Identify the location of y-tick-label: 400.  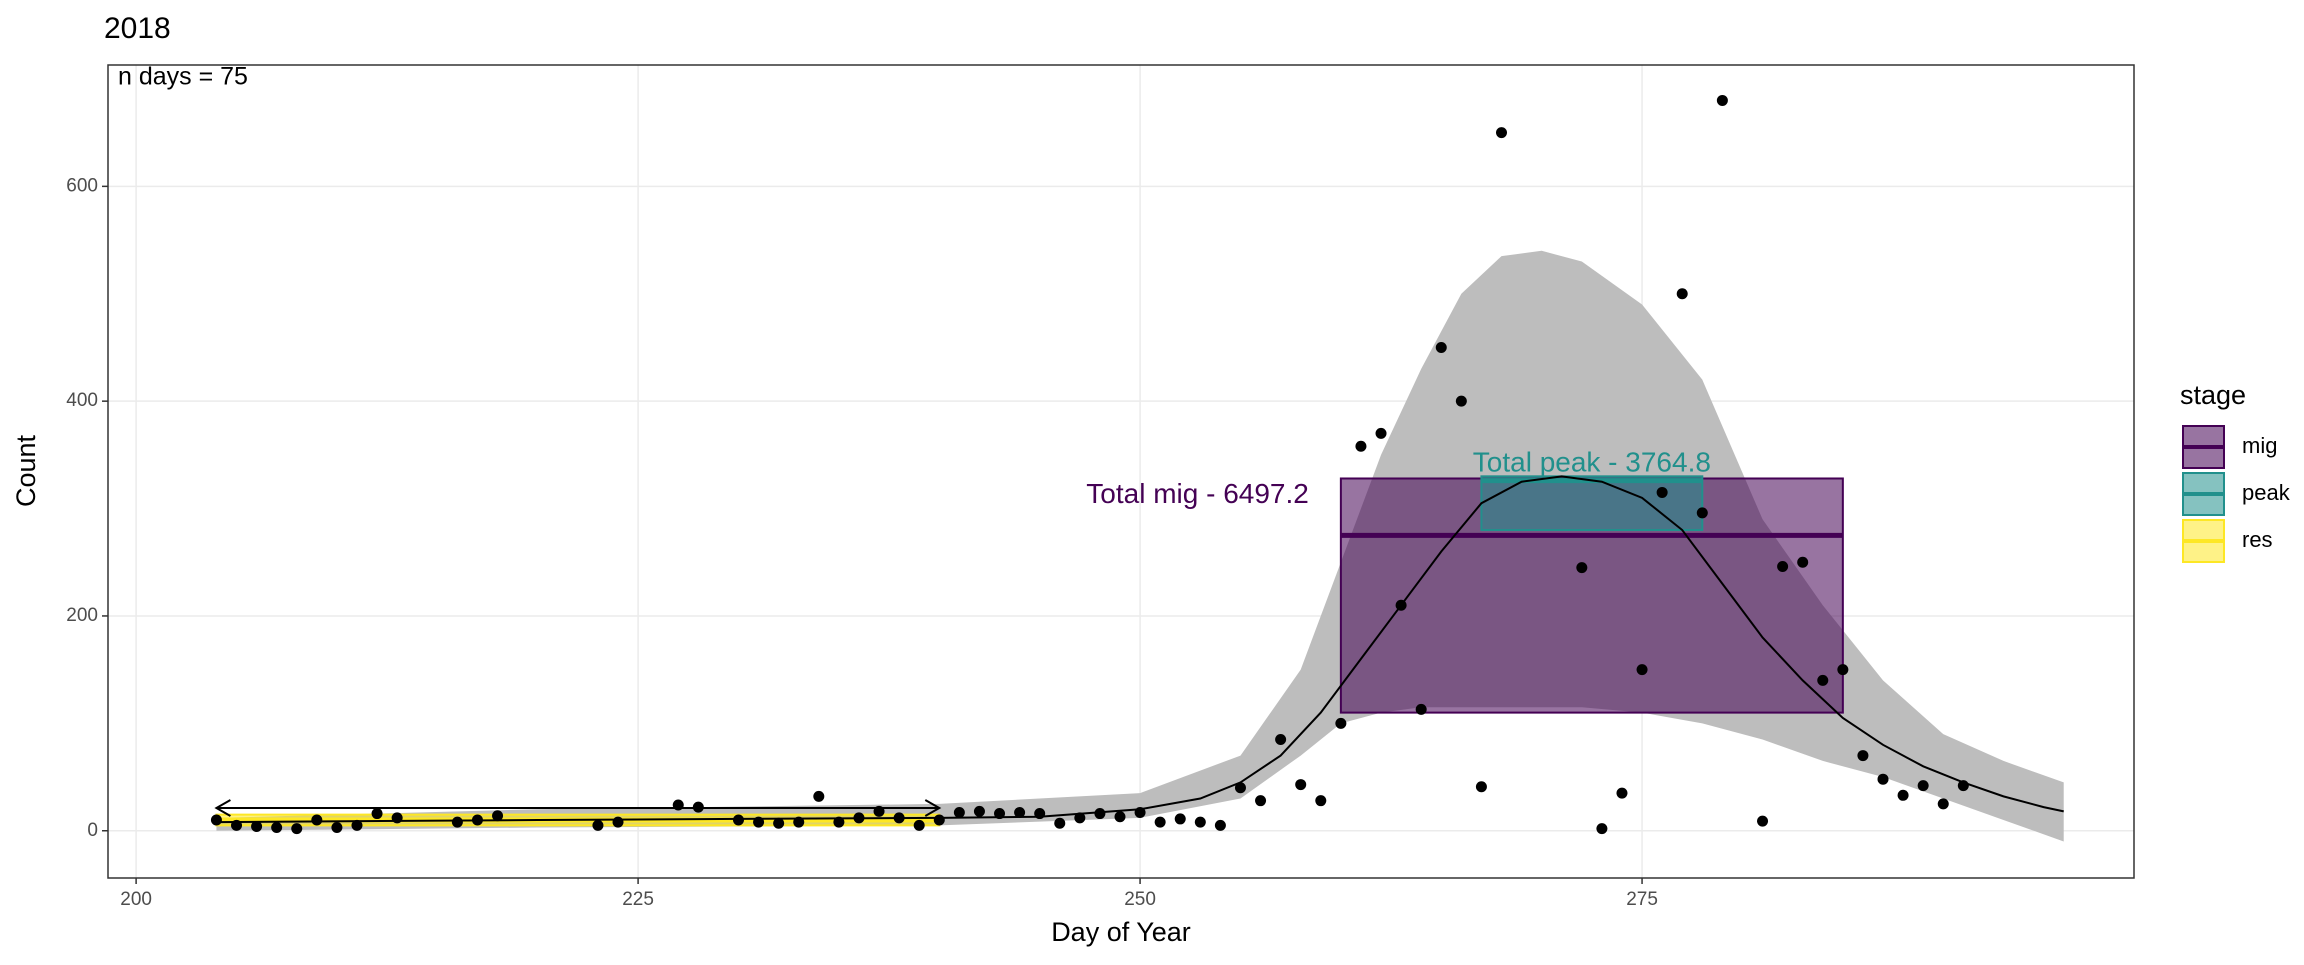
(82, 400).